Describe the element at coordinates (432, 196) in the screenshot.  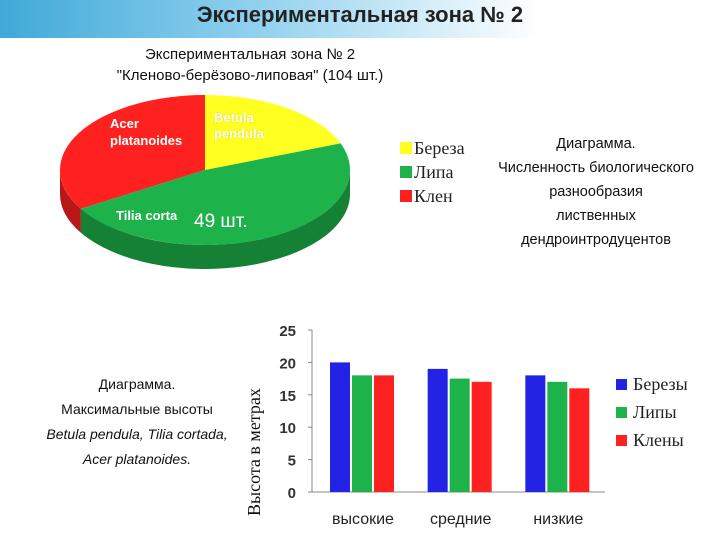
I see `pie-legend-item-maple: Клен` at that location.